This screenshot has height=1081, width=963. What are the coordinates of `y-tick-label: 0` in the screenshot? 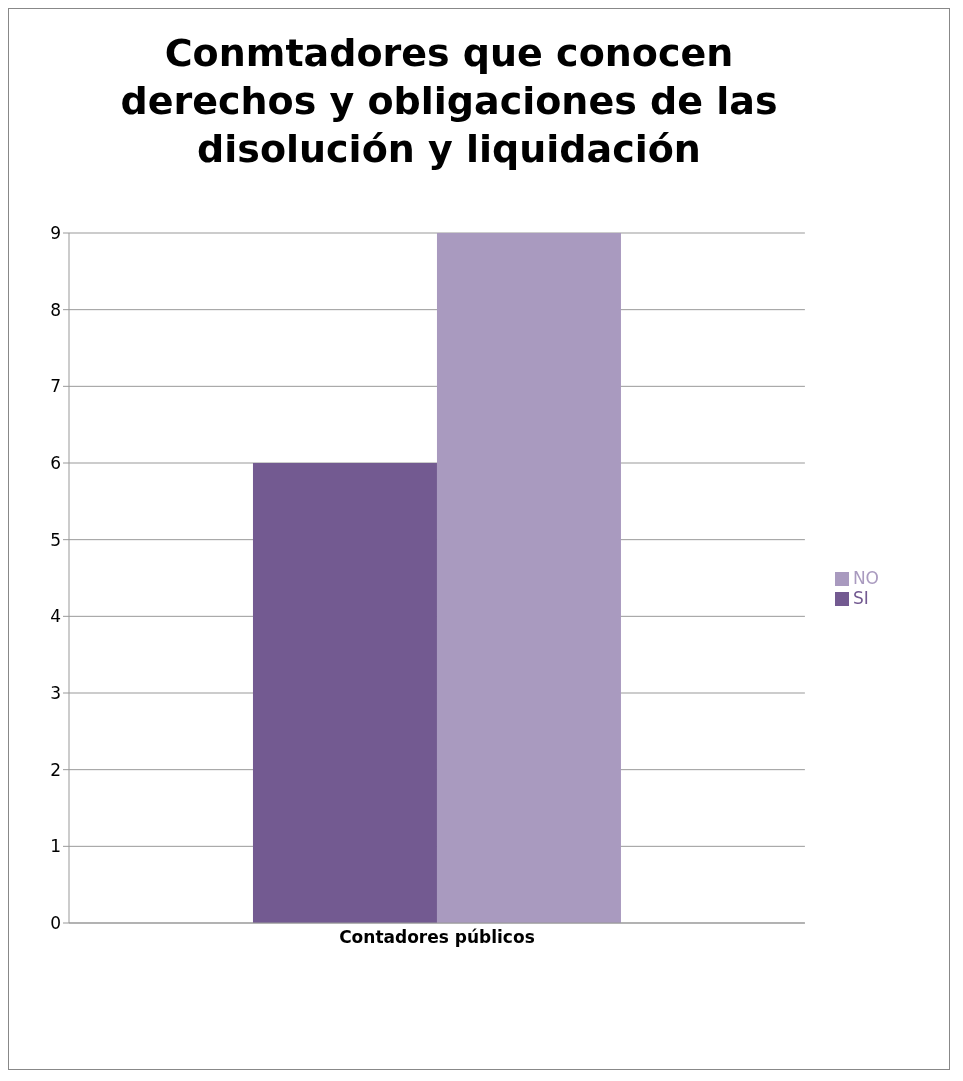 It's located at (55, 923).